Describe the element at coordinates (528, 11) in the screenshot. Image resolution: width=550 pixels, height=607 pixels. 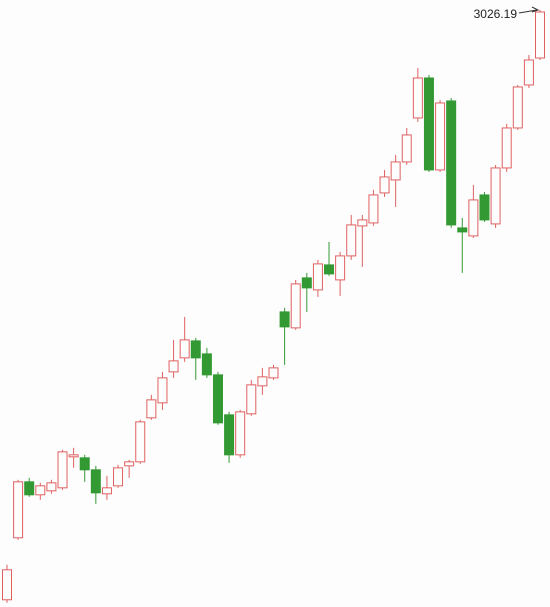
I see `annotation-arrow` at that location.